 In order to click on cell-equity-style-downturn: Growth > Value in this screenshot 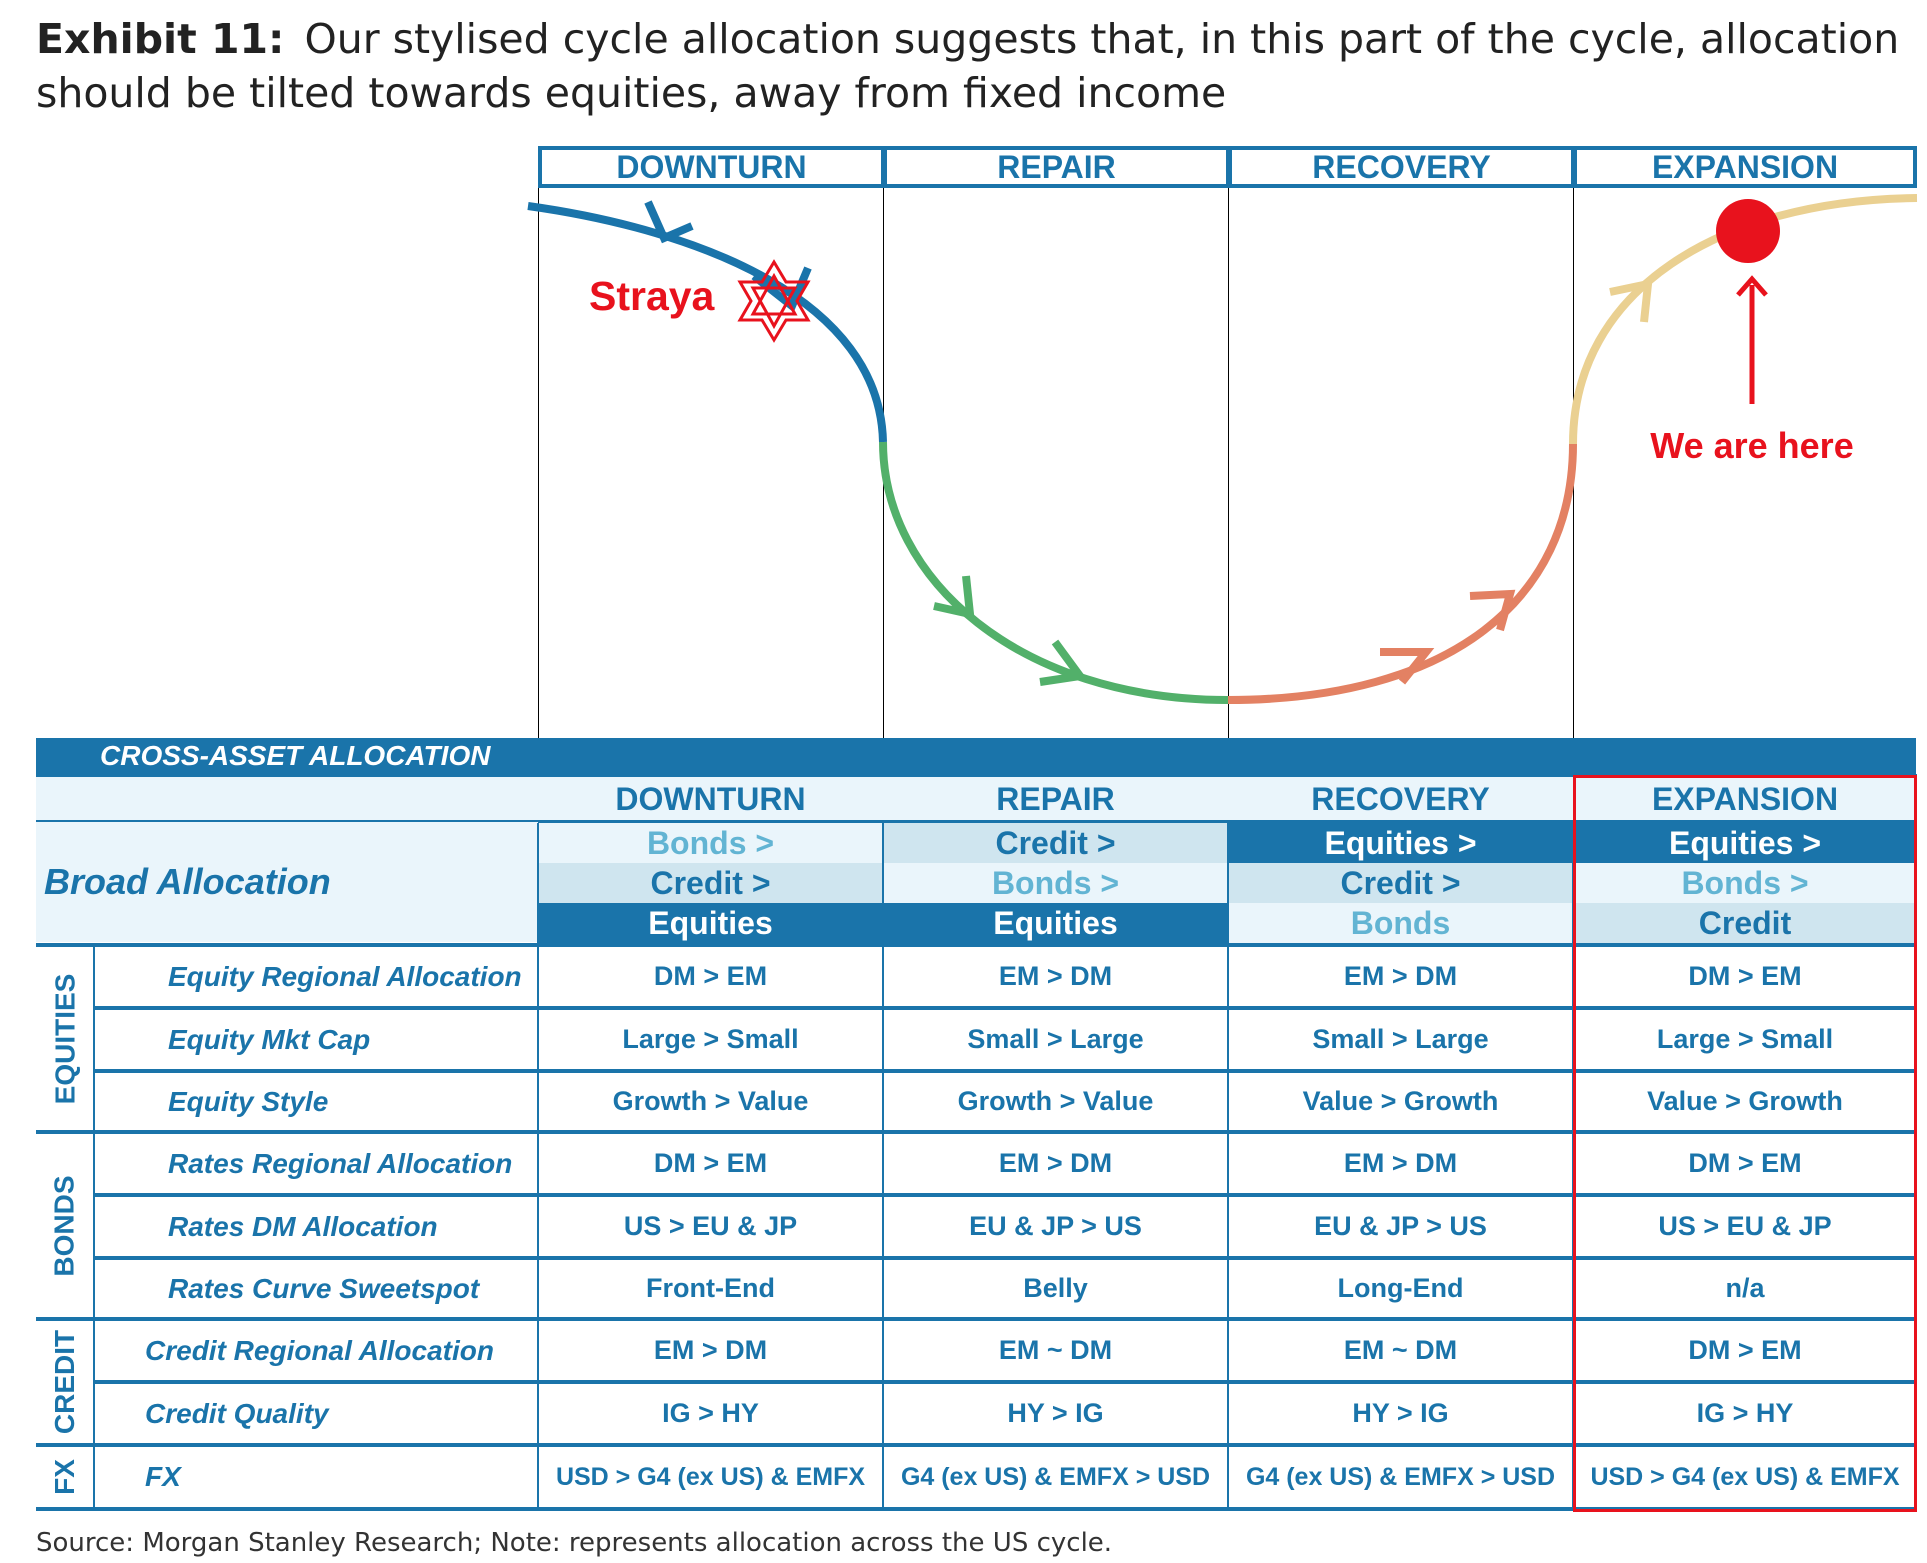, I will do `click(710, 1101)`.